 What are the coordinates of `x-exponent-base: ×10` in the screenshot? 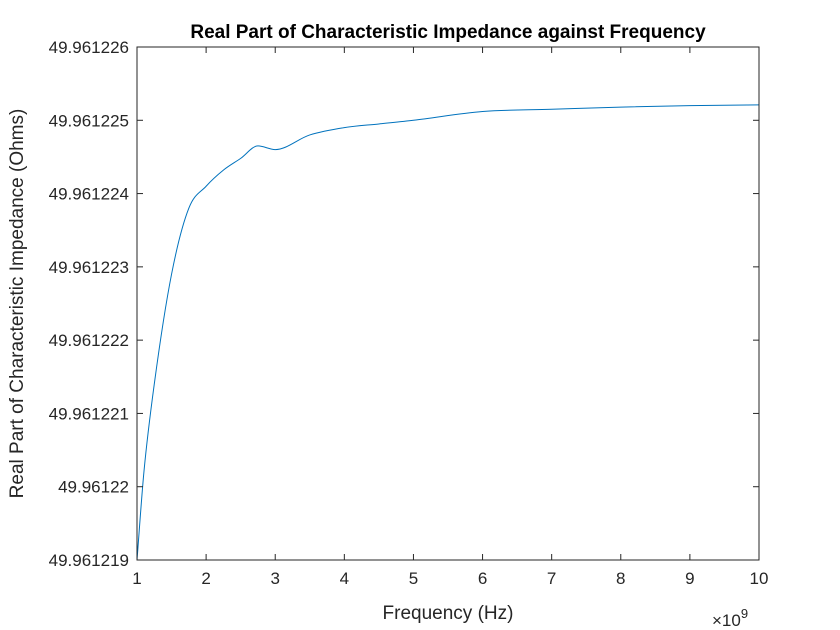 It's located at (726, 620).